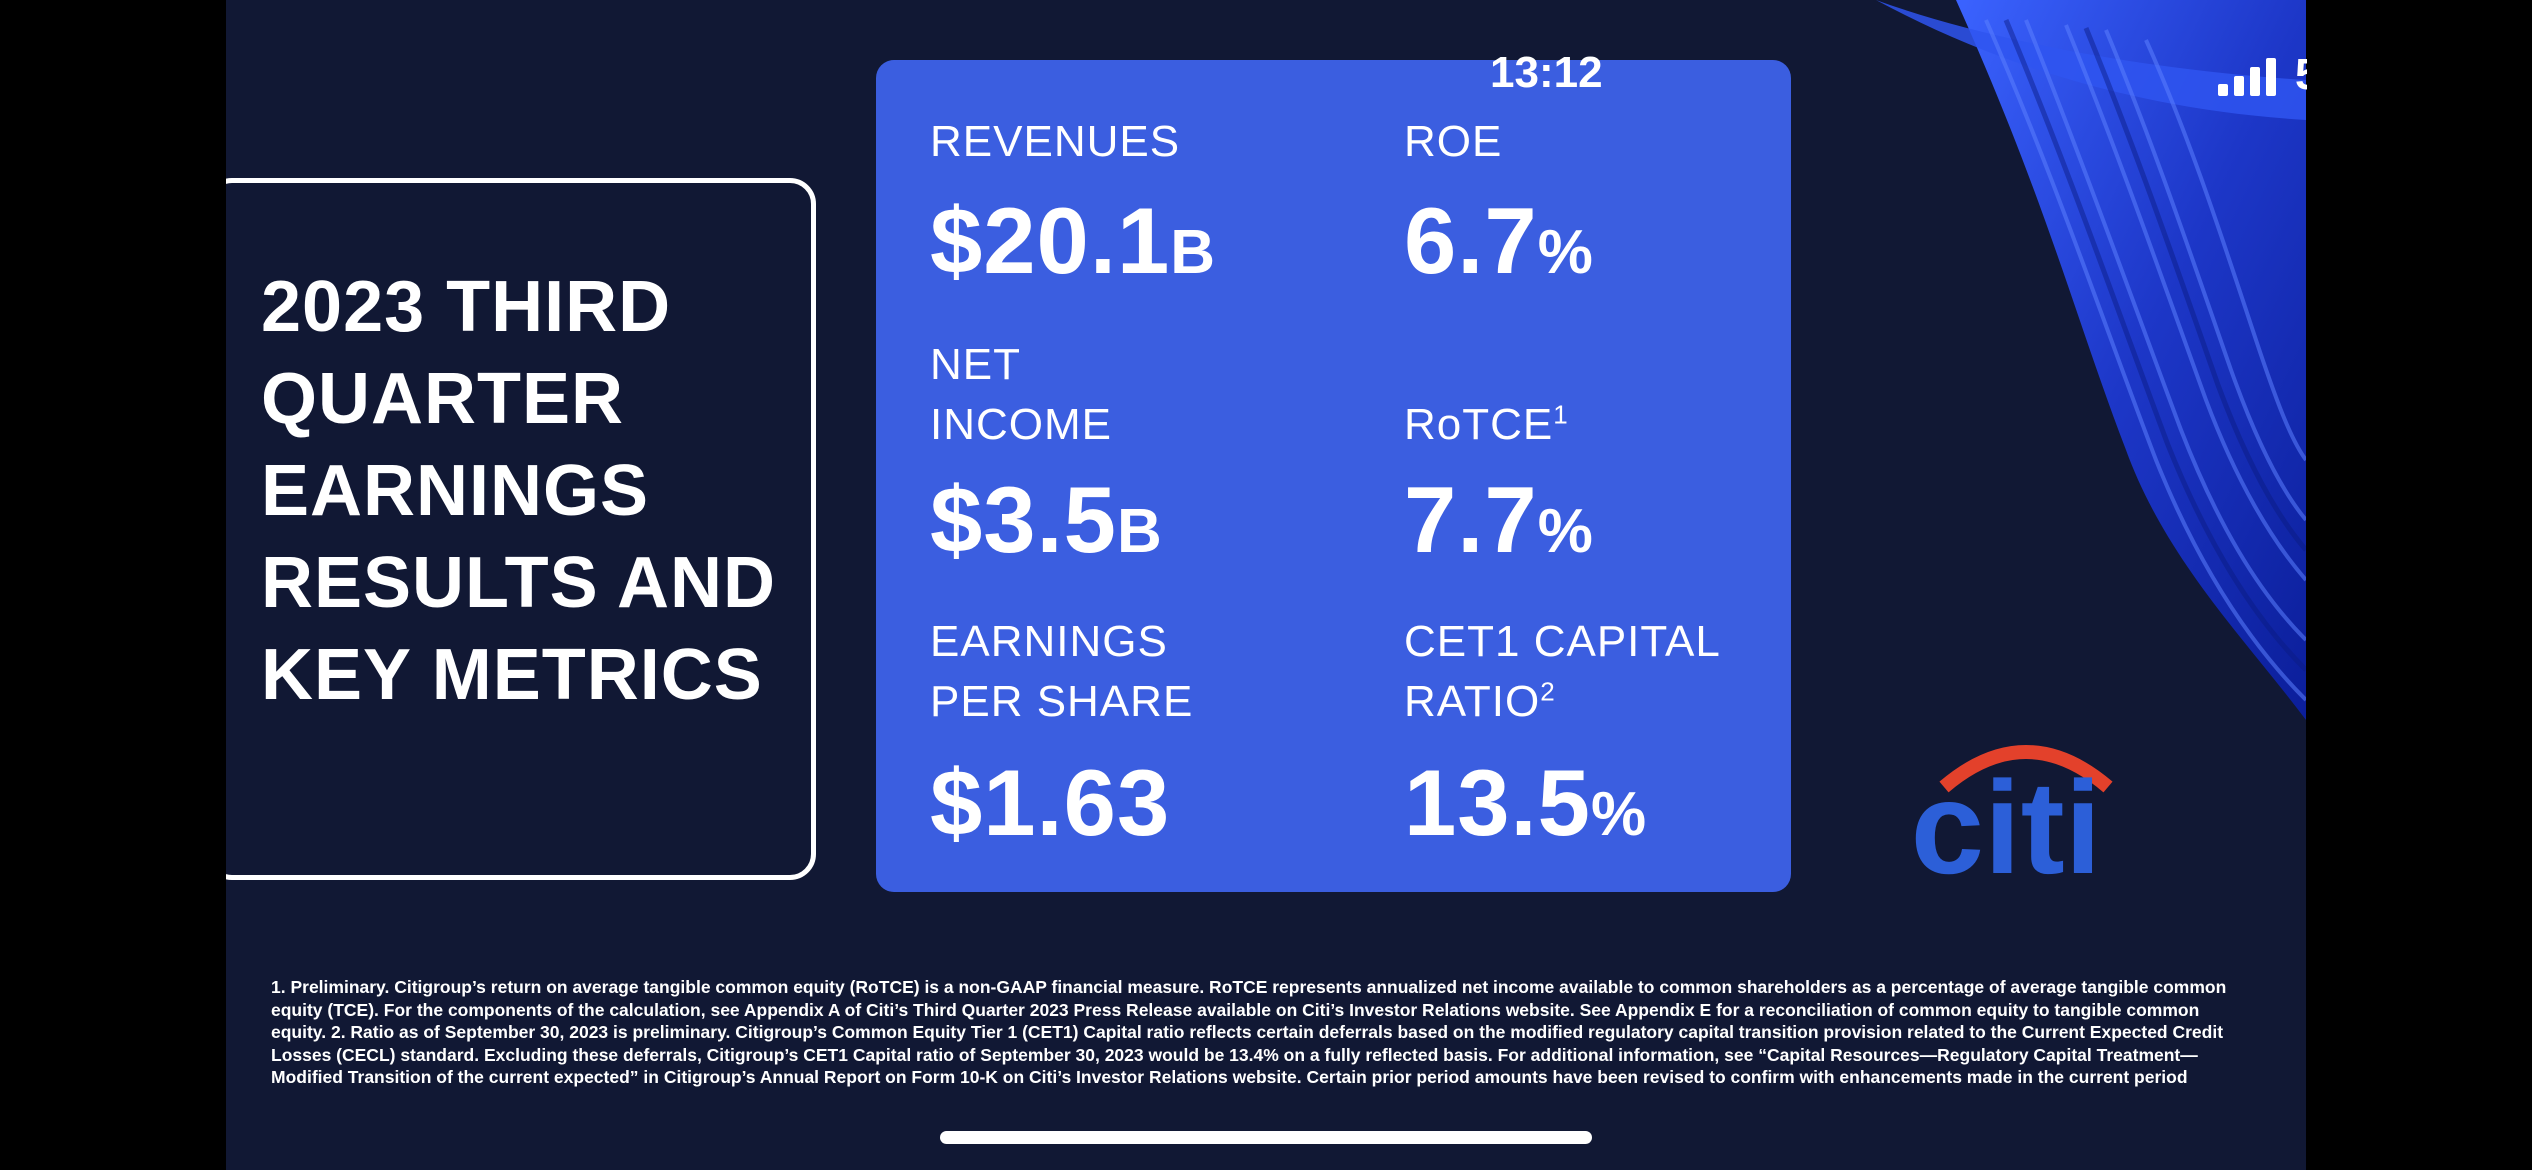  What do you see at coordinates (1562, 671) in the screenshot?
I see `metric-label: CET1 CAPITAL RATIO2` at bounding box center [1562, 671].